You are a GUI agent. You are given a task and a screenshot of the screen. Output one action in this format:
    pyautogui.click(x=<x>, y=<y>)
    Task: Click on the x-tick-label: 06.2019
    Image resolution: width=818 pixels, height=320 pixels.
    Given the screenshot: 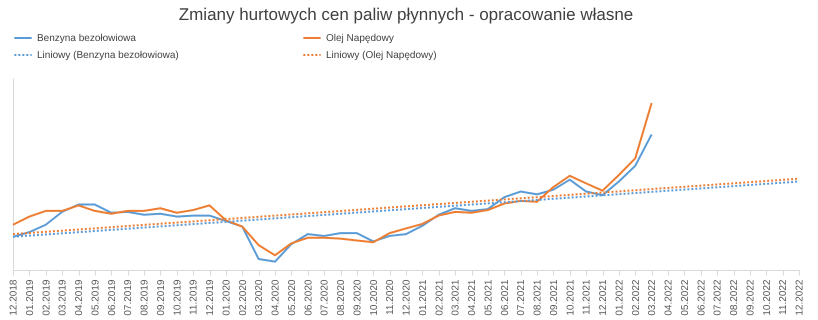 What is the action you would take?
    pyautogui.click(x=112, y=297)
    